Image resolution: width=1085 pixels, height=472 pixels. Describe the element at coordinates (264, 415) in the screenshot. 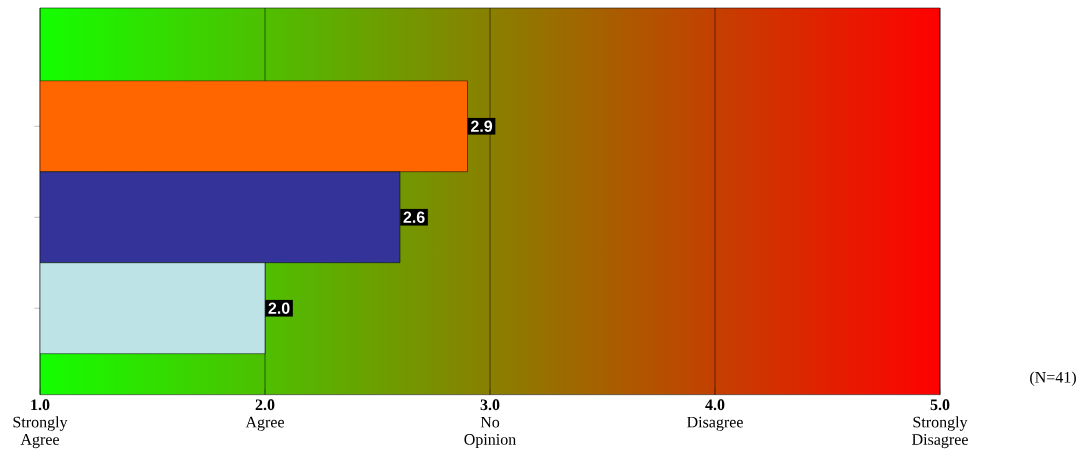

I see `x-tick-label: 2.0 Agree` at that location.